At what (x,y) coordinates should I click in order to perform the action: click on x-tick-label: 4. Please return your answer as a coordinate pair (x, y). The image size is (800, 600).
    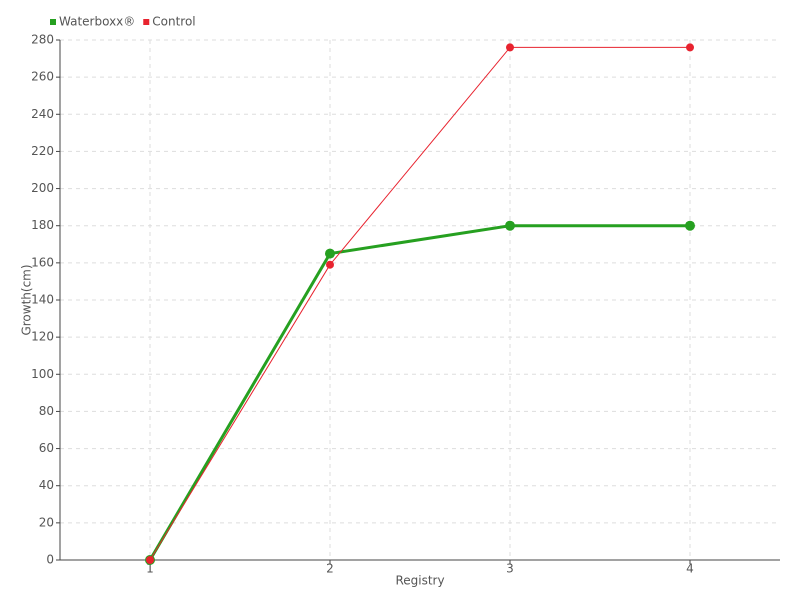
    Looking at the image, I should click on (690, 569).